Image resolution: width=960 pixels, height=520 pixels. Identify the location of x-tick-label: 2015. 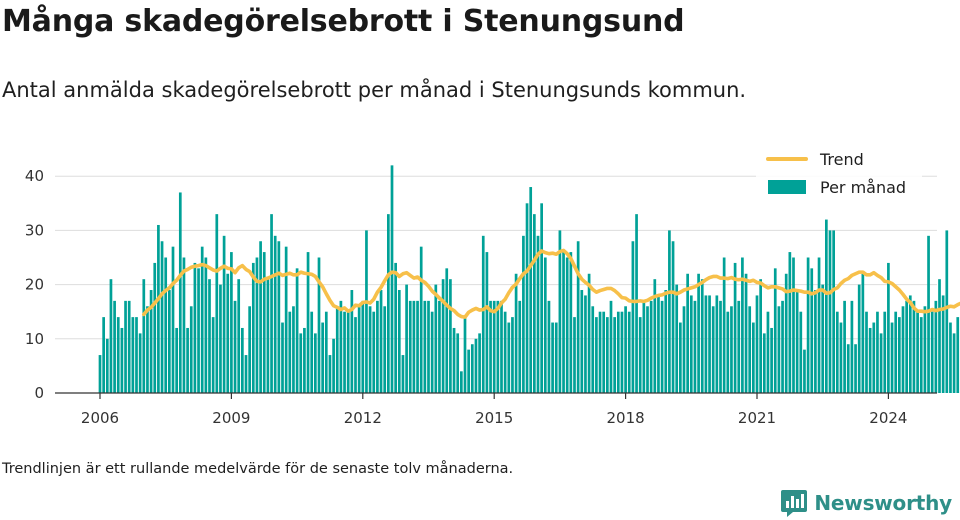
(494, 418).